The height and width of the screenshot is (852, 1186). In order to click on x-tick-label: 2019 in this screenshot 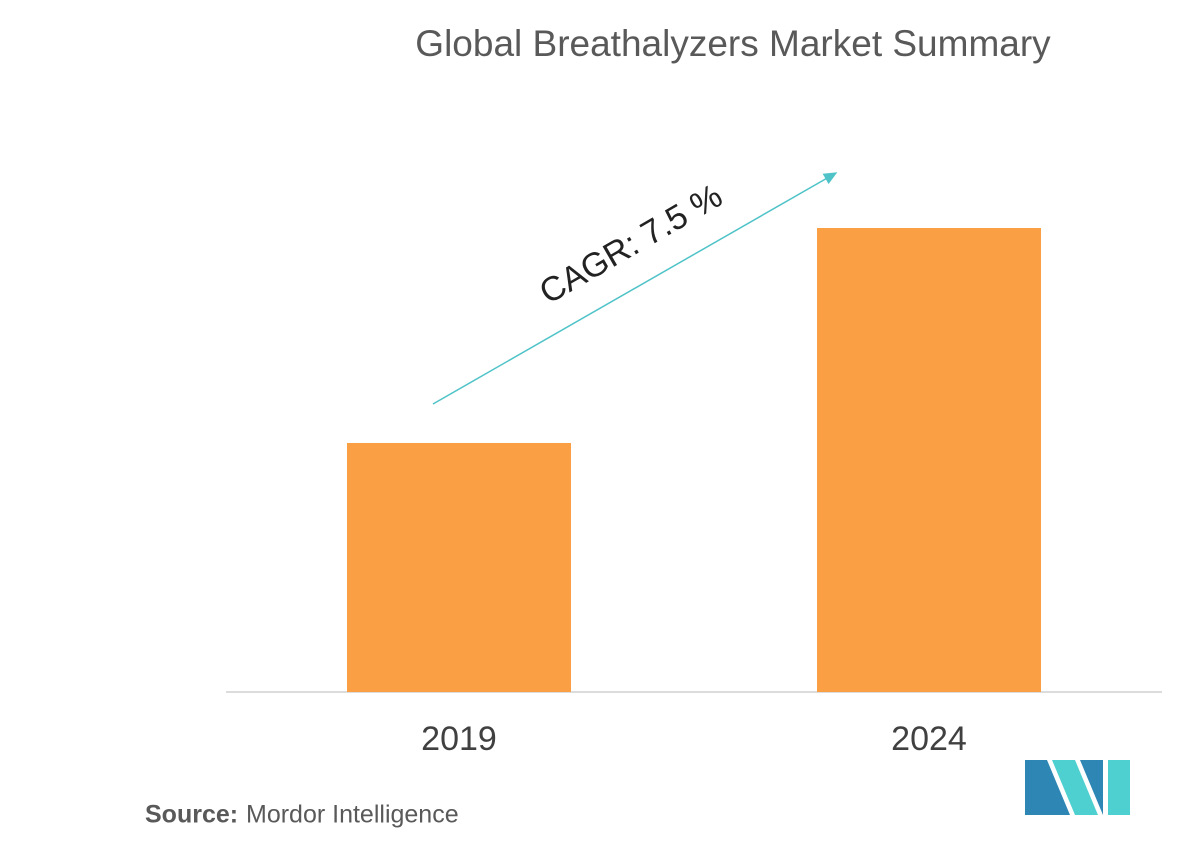, I will do `click(459, 739)`.